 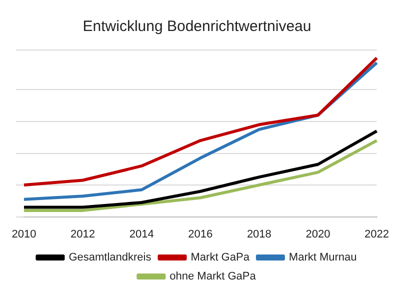 What do you see at coordinates (377, 234) in the screenshot?
I see `x-tick-label: 2022` at bounding box center [377, 234].